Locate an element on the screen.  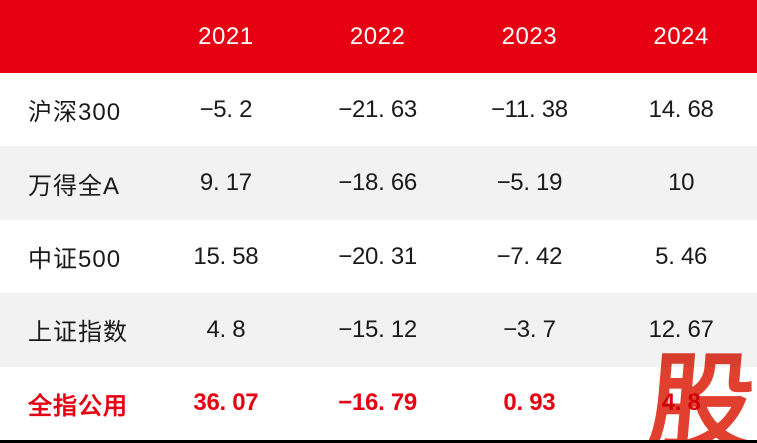
value-cell: 12. 67 is located at coordinates (681, 329).